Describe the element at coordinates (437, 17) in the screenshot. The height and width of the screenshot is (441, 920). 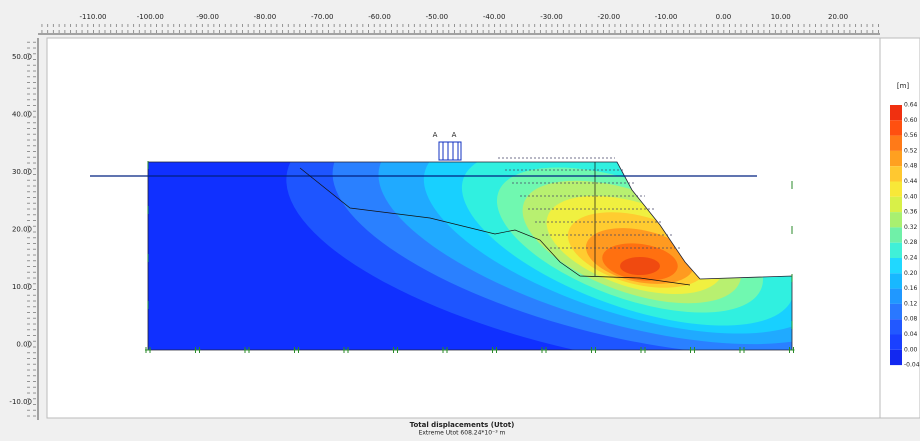
I see `top-ruler-label: -50.00` at that location.